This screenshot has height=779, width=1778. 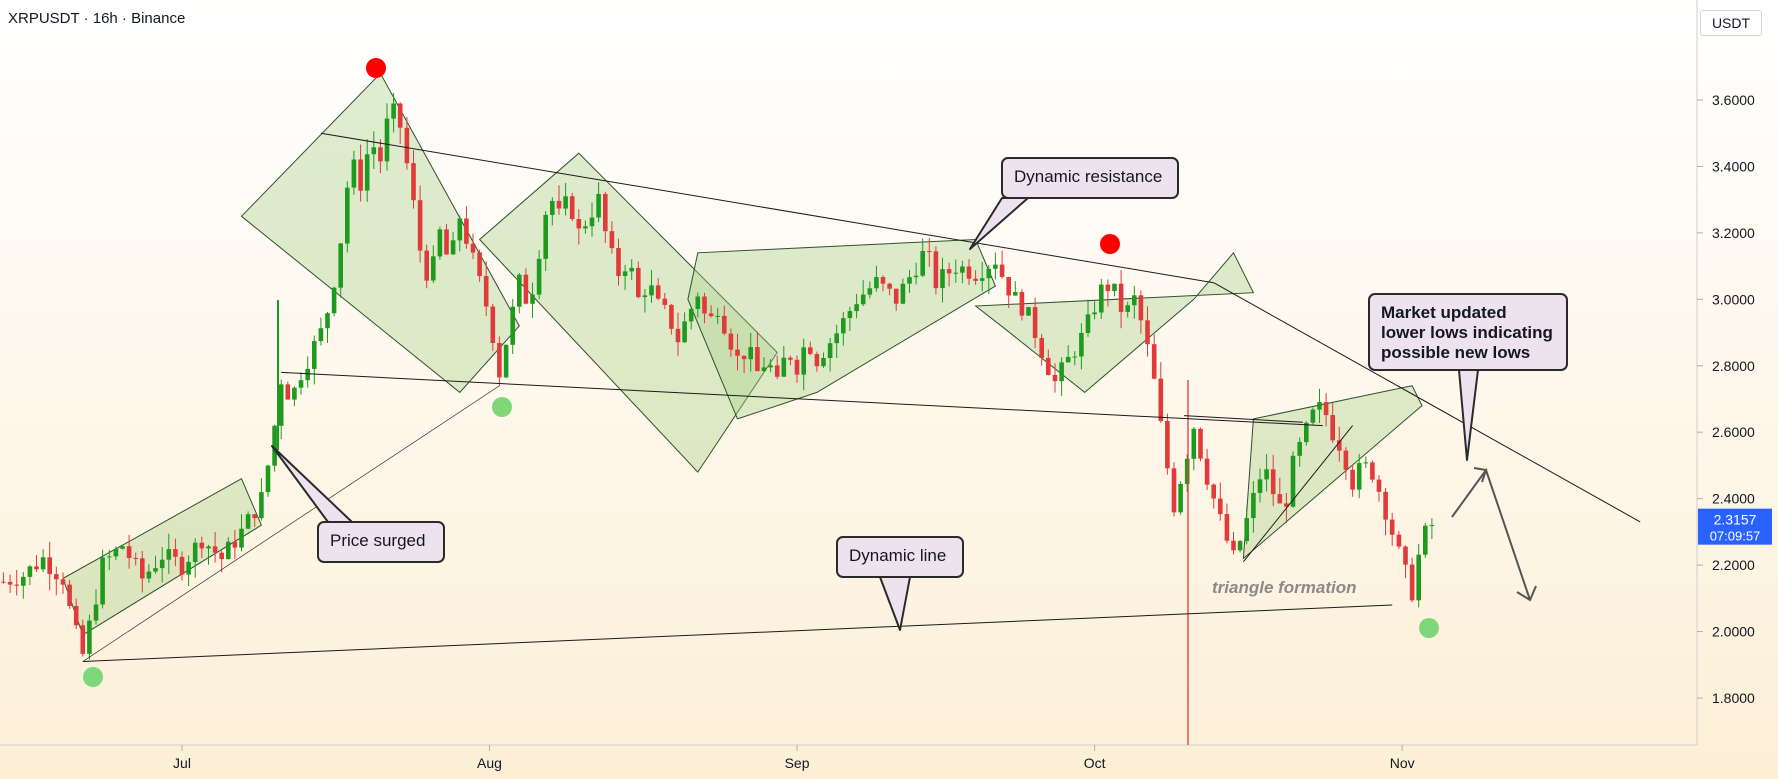 What do you see at coordinates (1526, 593) in the screenshot?
I see `arrow-head-down` at bounding box center [1526, 593].